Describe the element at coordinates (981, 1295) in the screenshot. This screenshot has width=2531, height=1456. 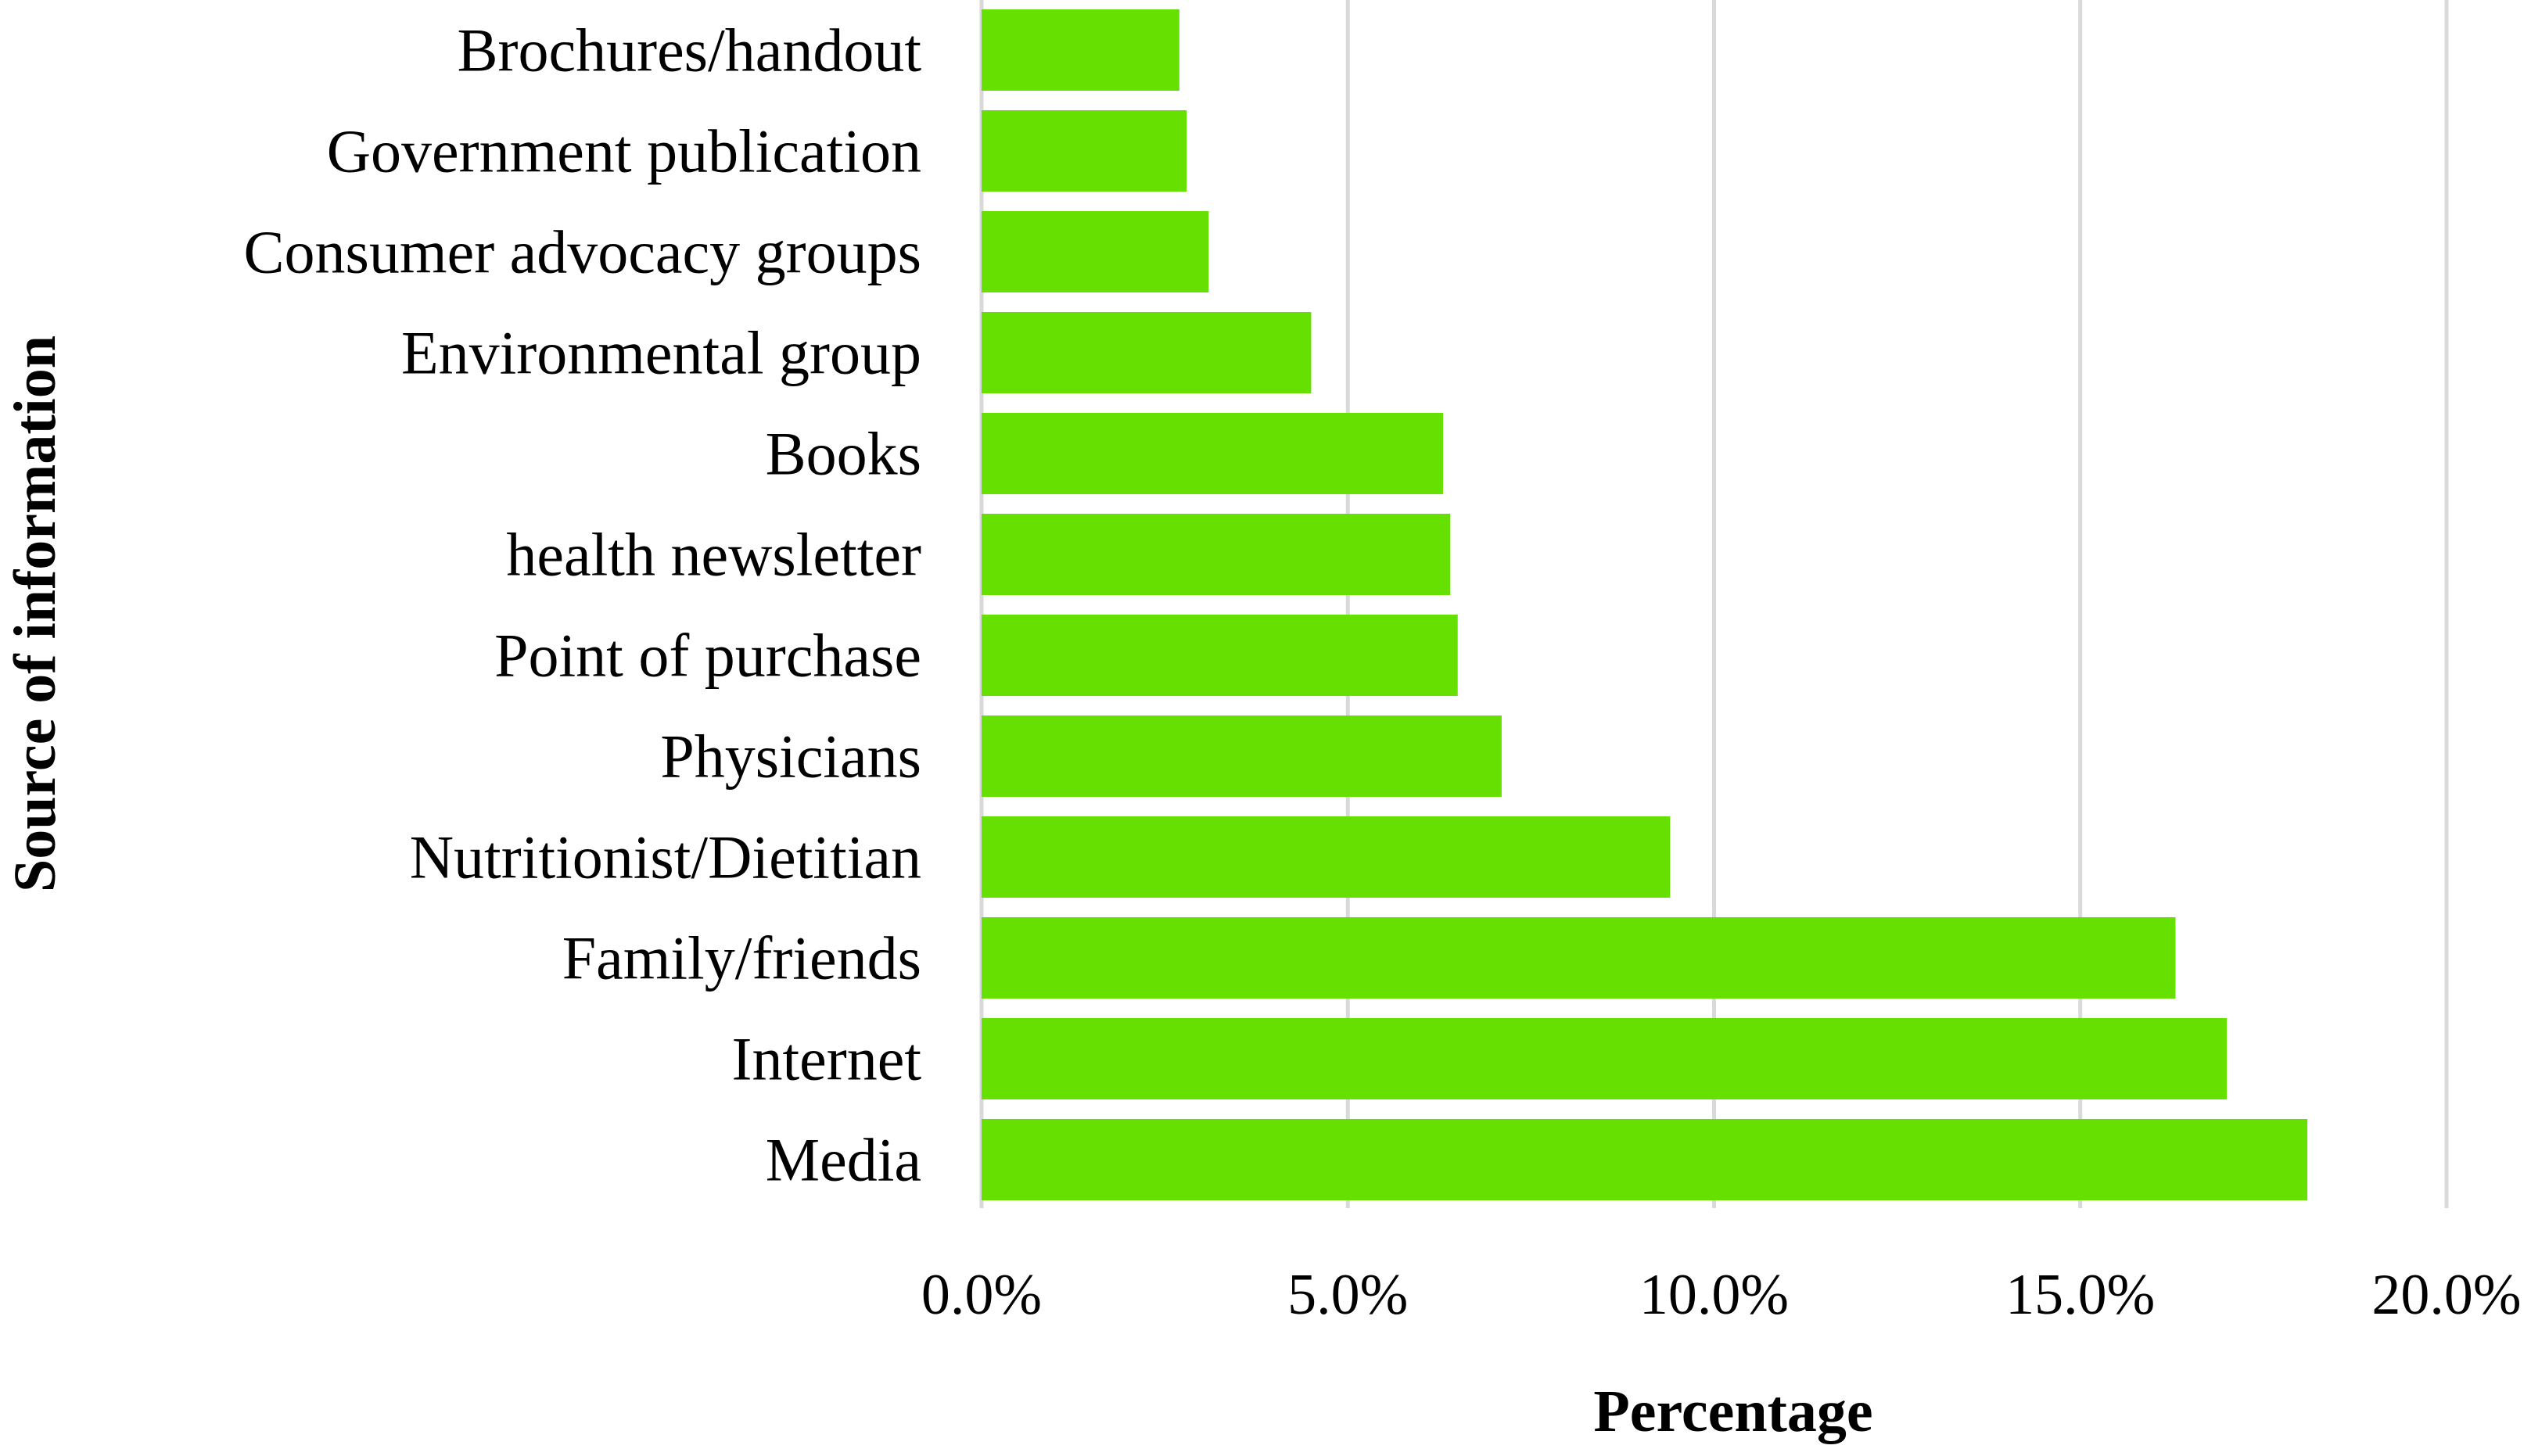
I see `x-tick-label: 0.0%` at that location.